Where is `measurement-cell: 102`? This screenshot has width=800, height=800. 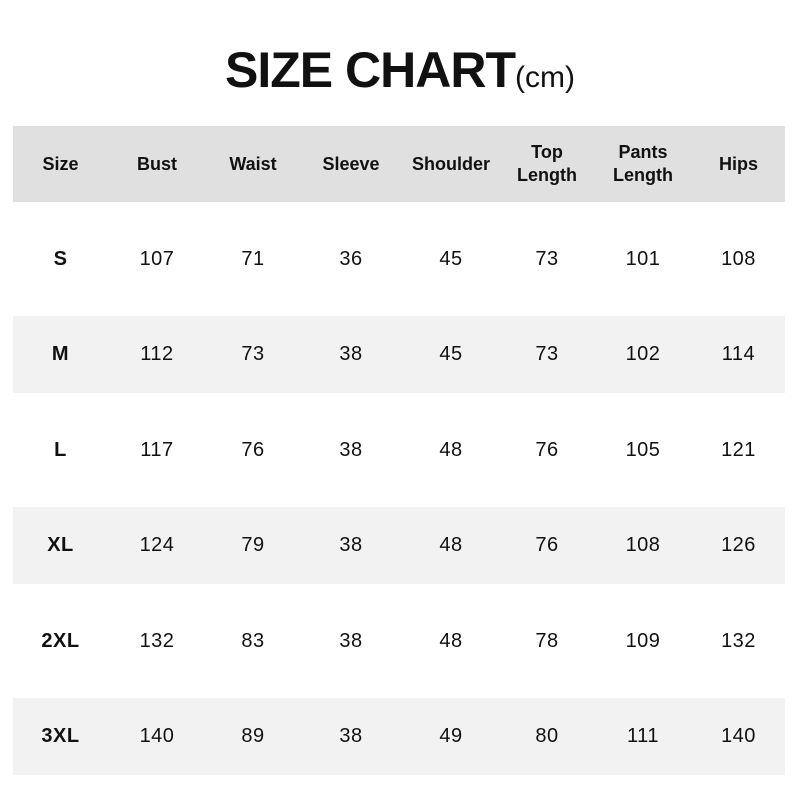 measurement-cell: 102 is located at coordinates (643, 354).